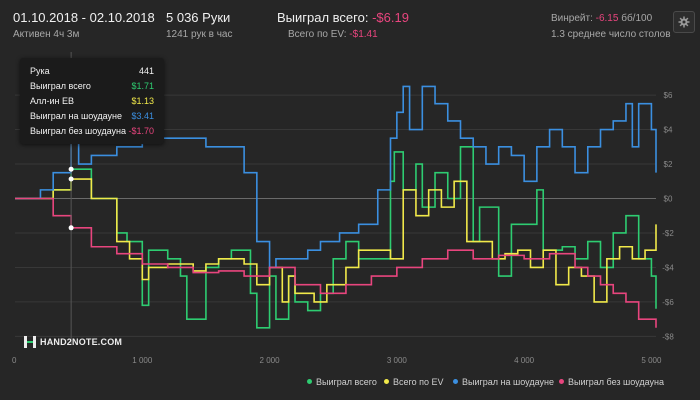  Describe the element at coordinates (92, 71) in the screenshot. I see `tooltip-row: Рука 441` at that location.